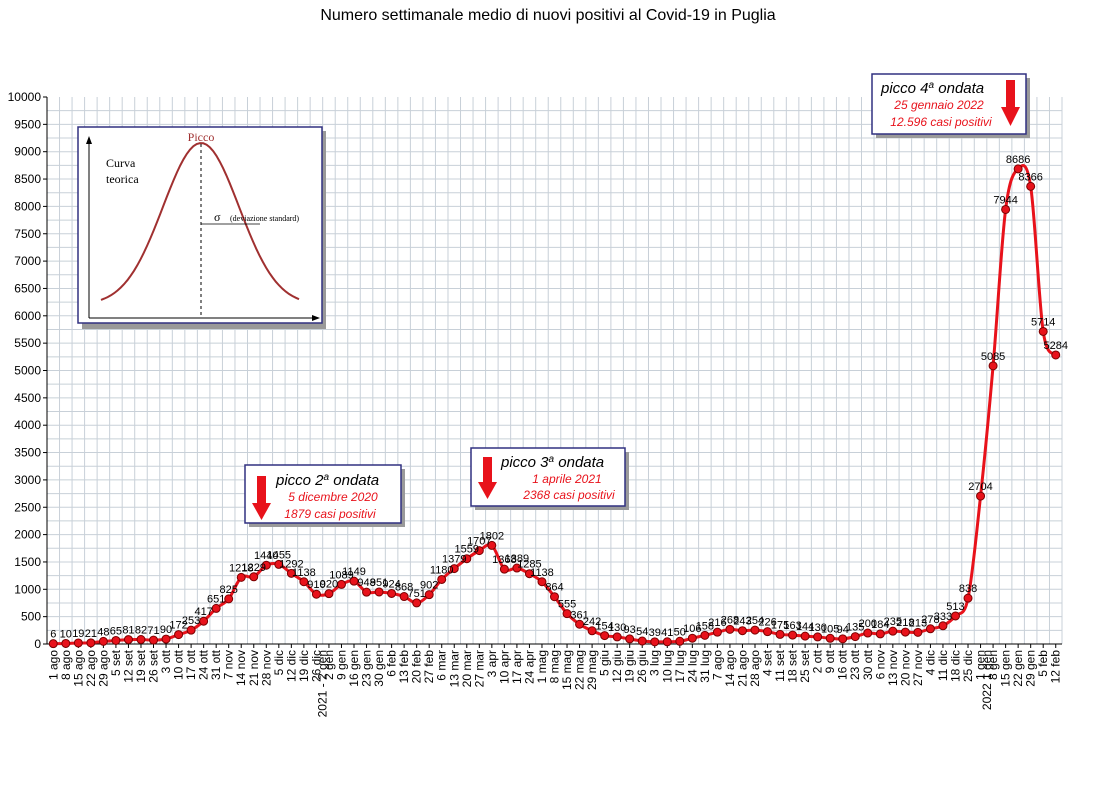  What do you see at coordinates (817, 628) in the screenshot?
I see `data-label: 130` at bounding box center [817, 628].